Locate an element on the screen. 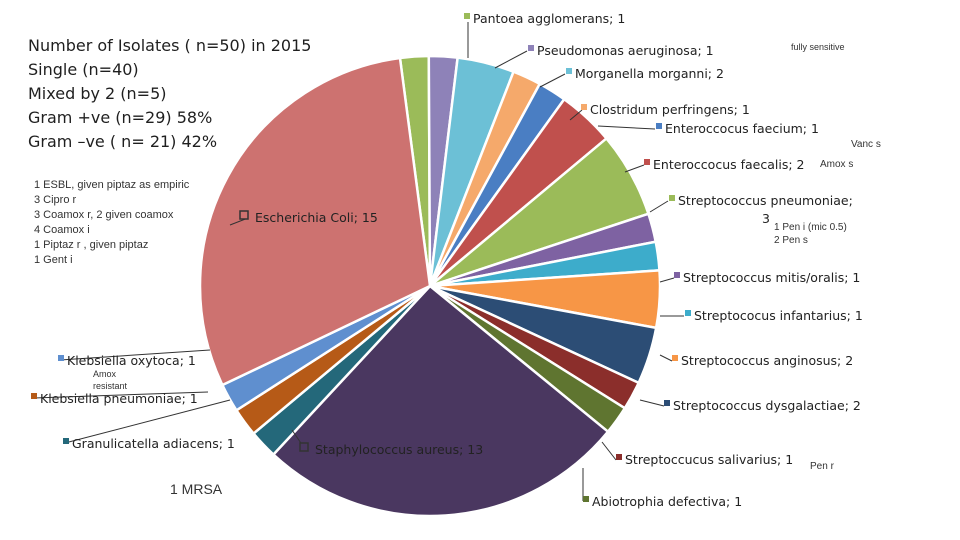 Image resolution: width=960 pixels, height=540 pixels. slice-label: Escherichia Coli; 15 is located at coordinates (316, 217).